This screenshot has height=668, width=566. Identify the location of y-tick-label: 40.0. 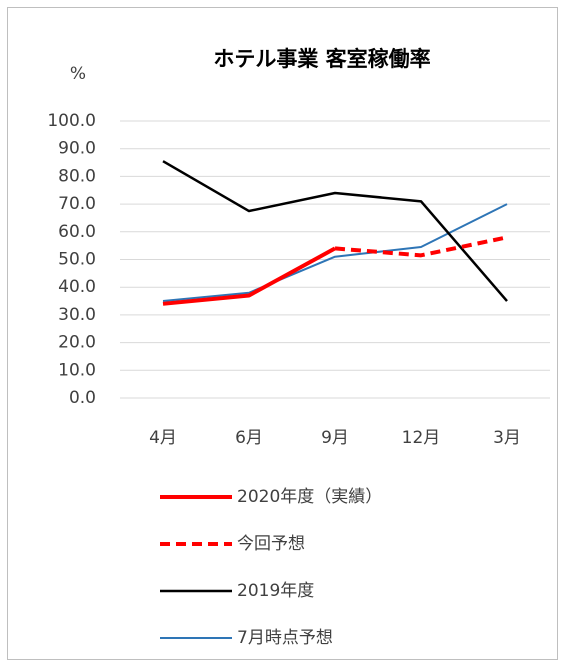
(77, 287).